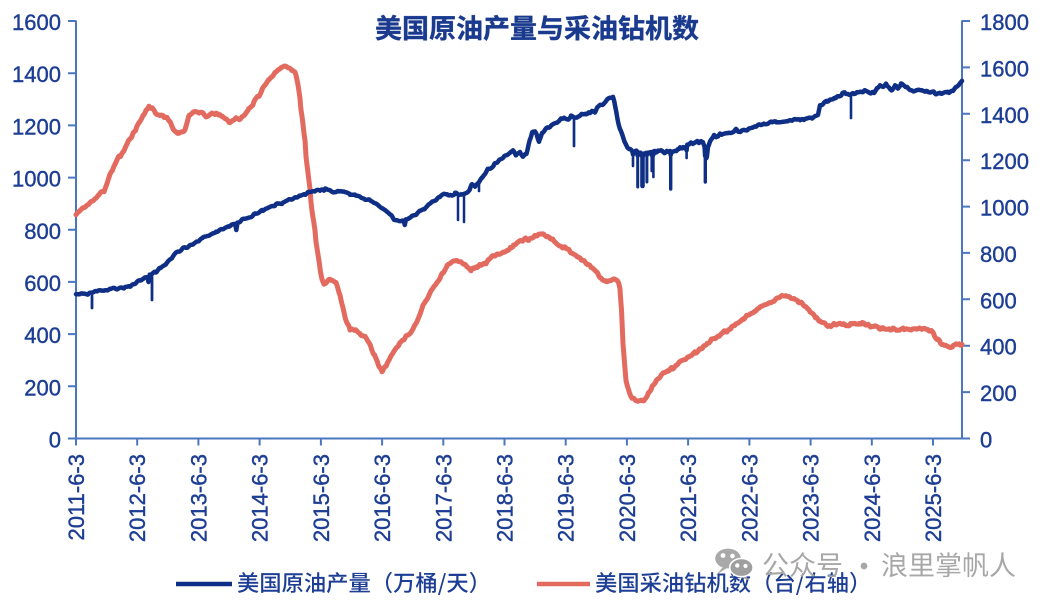  What do you see at coordinates (933, 498) in the screenshot?
I see `svg-text: 2025-6-3` at bounding box center [933, 498].